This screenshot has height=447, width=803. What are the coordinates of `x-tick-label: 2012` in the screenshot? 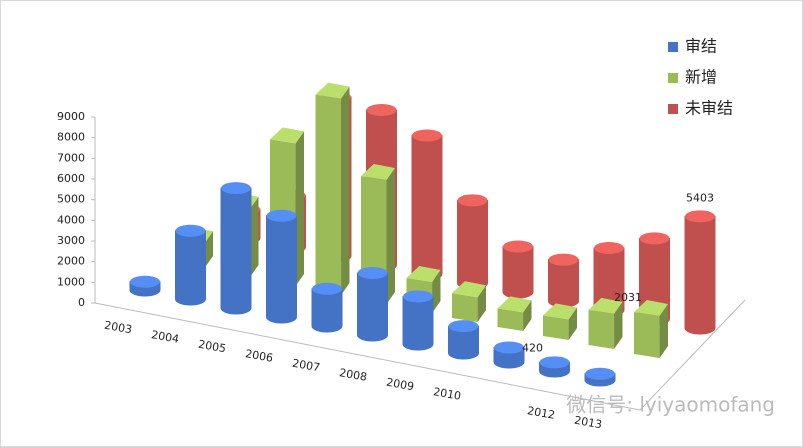 It's located at (541, 413).